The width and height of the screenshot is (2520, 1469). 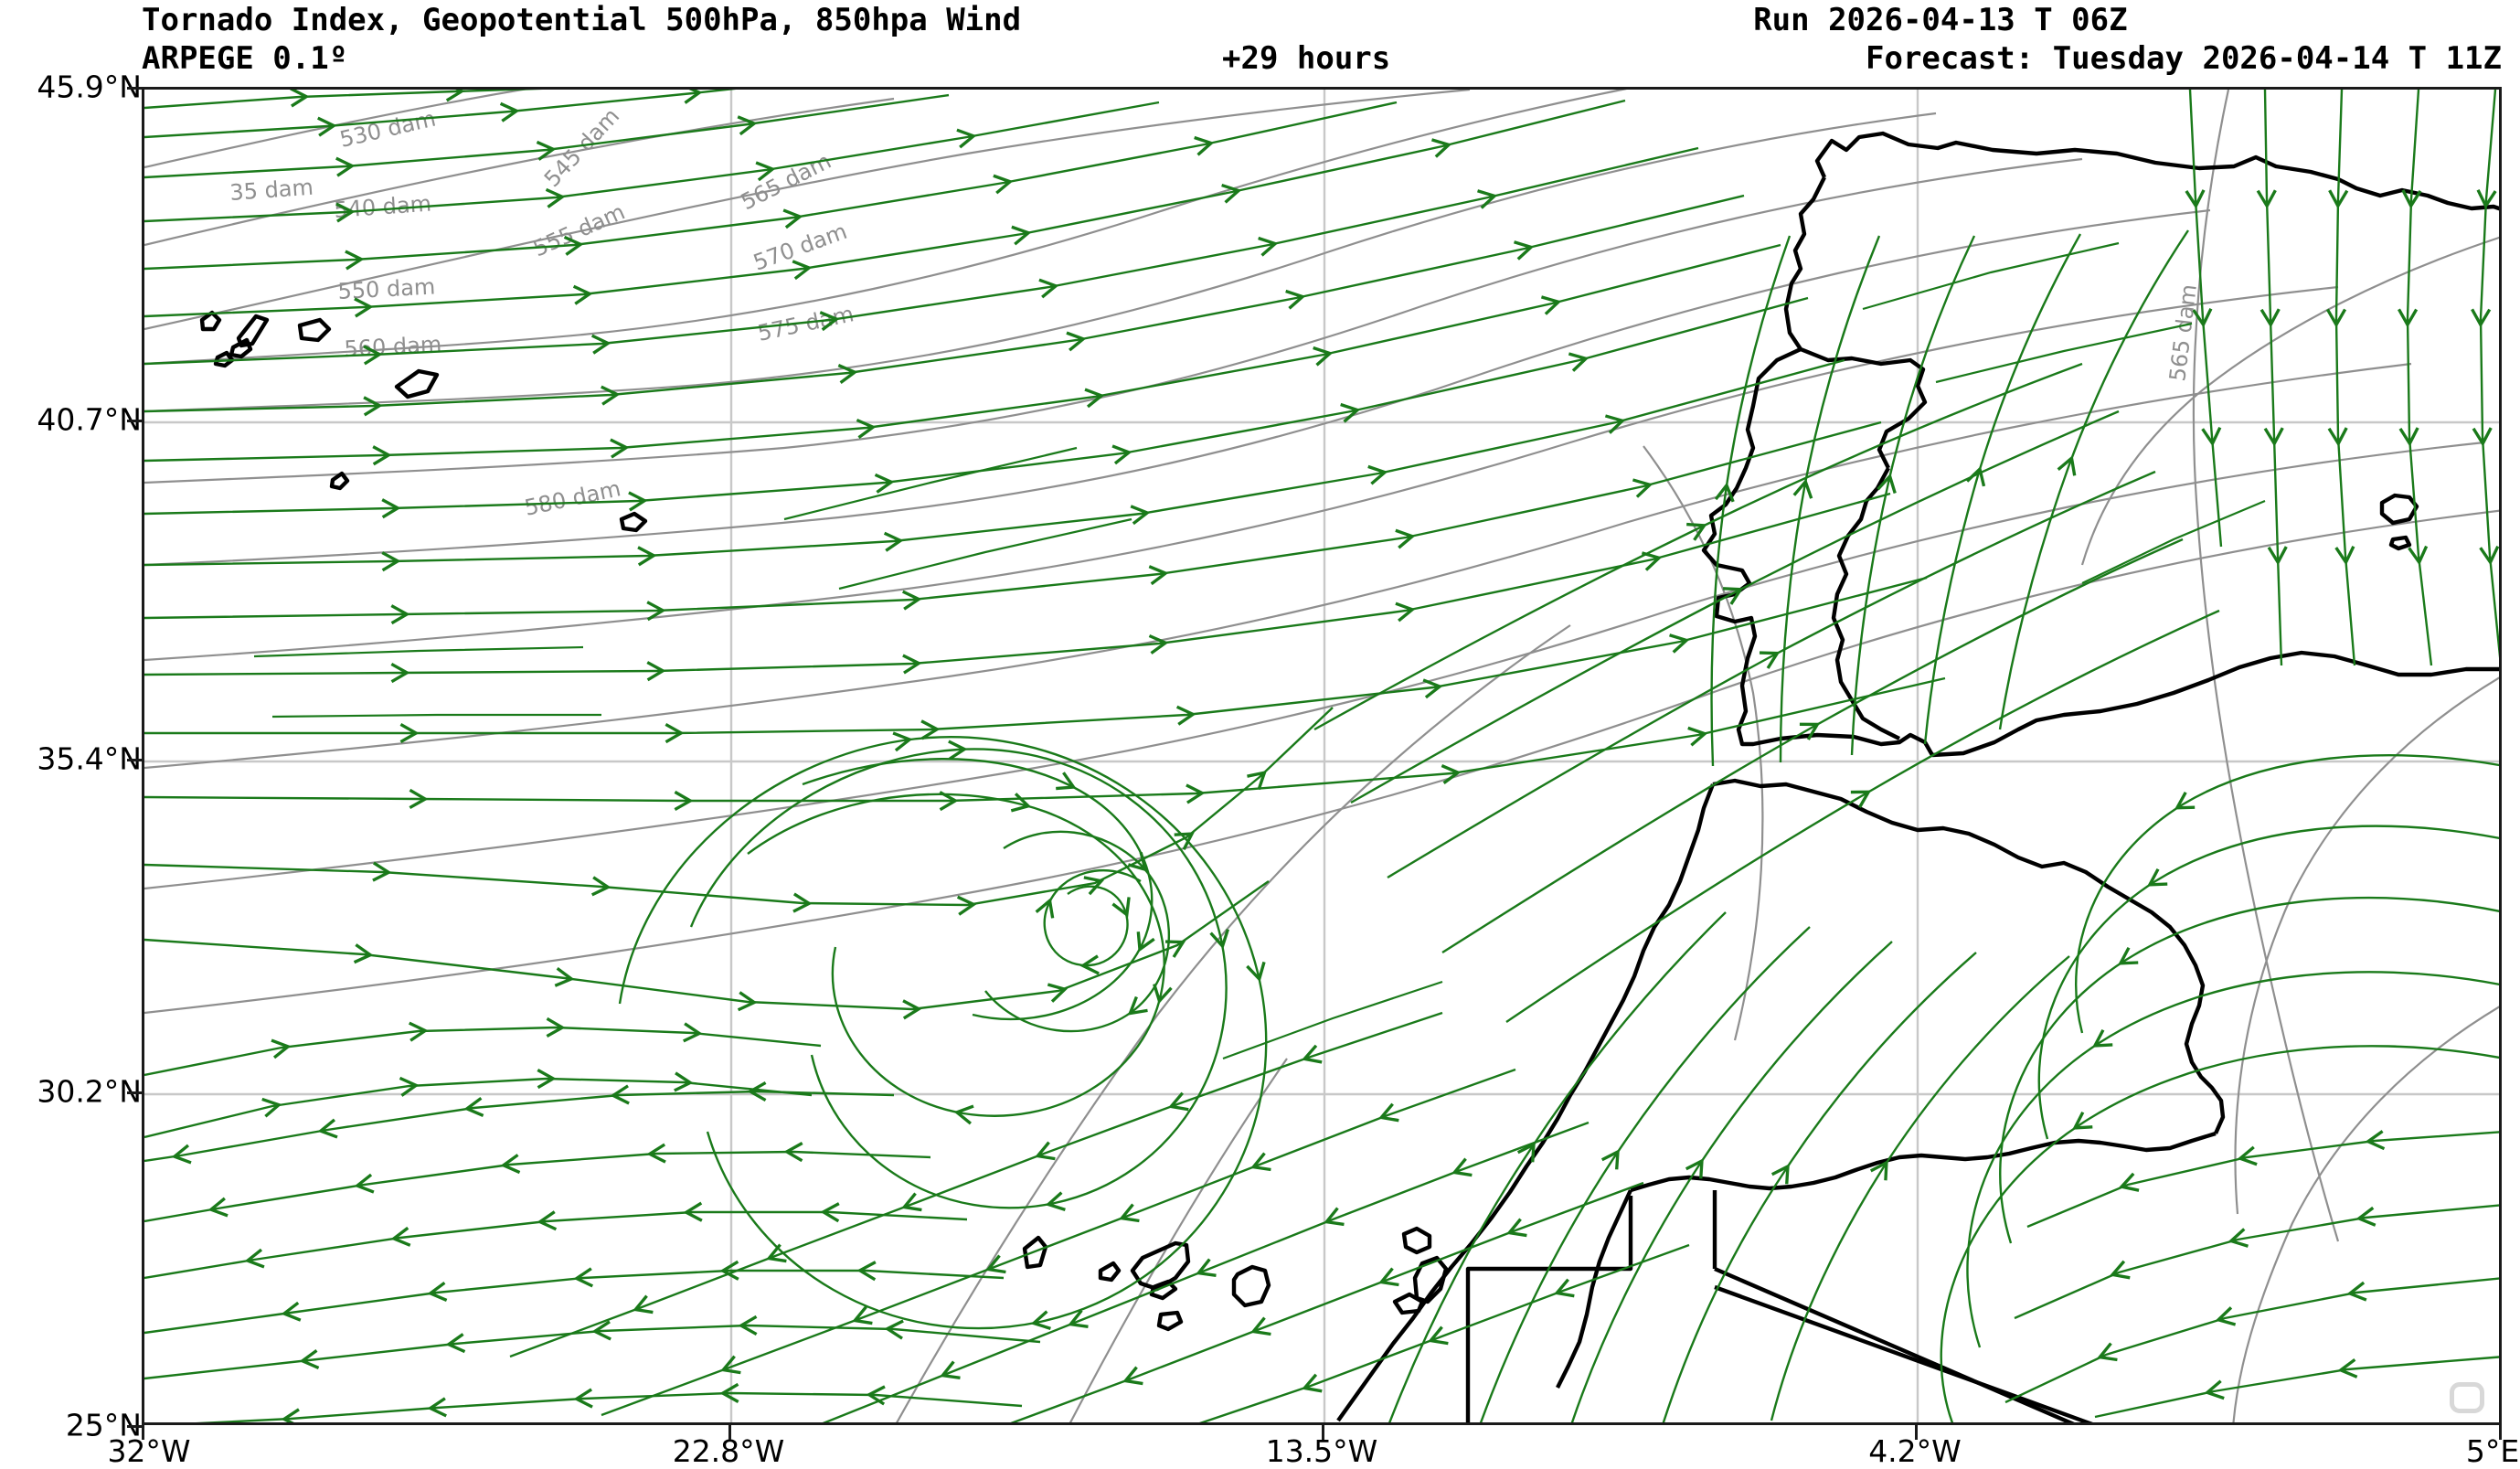 I want to click on x-tick-label-5e: 5°E, so click(x=2493, y=1451).